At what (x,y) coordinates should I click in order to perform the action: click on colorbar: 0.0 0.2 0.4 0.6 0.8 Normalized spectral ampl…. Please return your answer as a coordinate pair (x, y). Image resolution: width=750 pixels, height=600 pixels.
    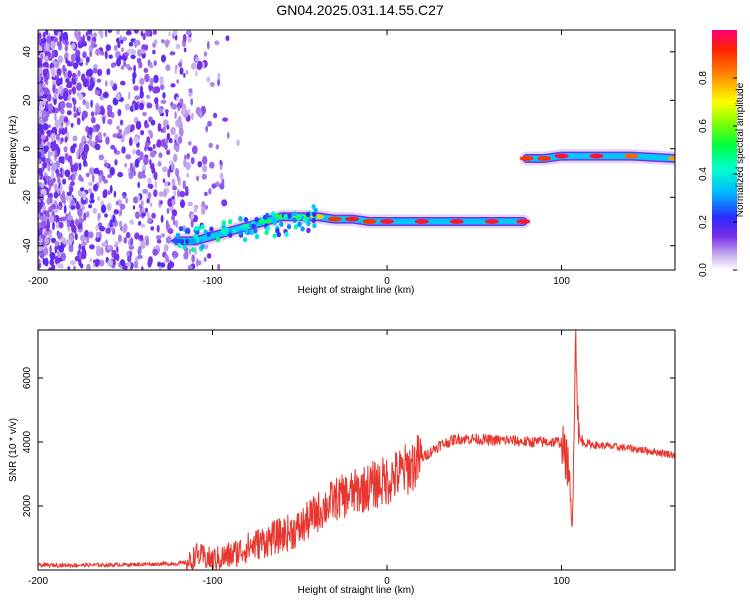
    Looking at the image, I should click on (722, 153).